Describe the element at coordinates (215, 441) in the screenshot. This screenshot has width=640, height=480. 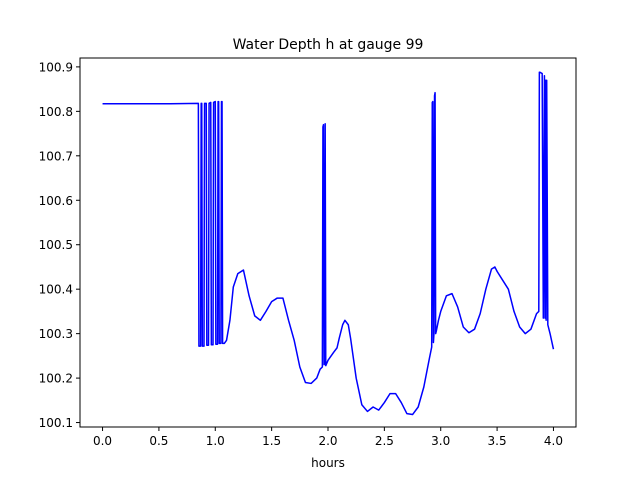
I see `x-tick-label: 1.0` at that location.